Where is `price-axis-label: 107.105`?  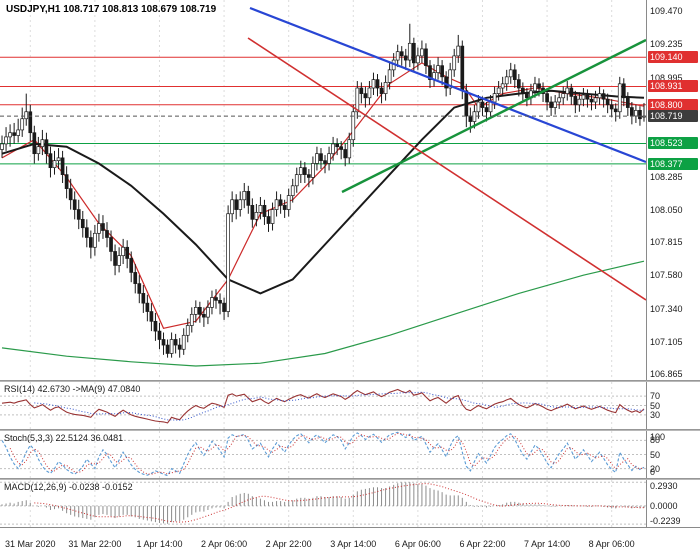
price-axis-label: 107.105 is located at coordinates (666, 341).